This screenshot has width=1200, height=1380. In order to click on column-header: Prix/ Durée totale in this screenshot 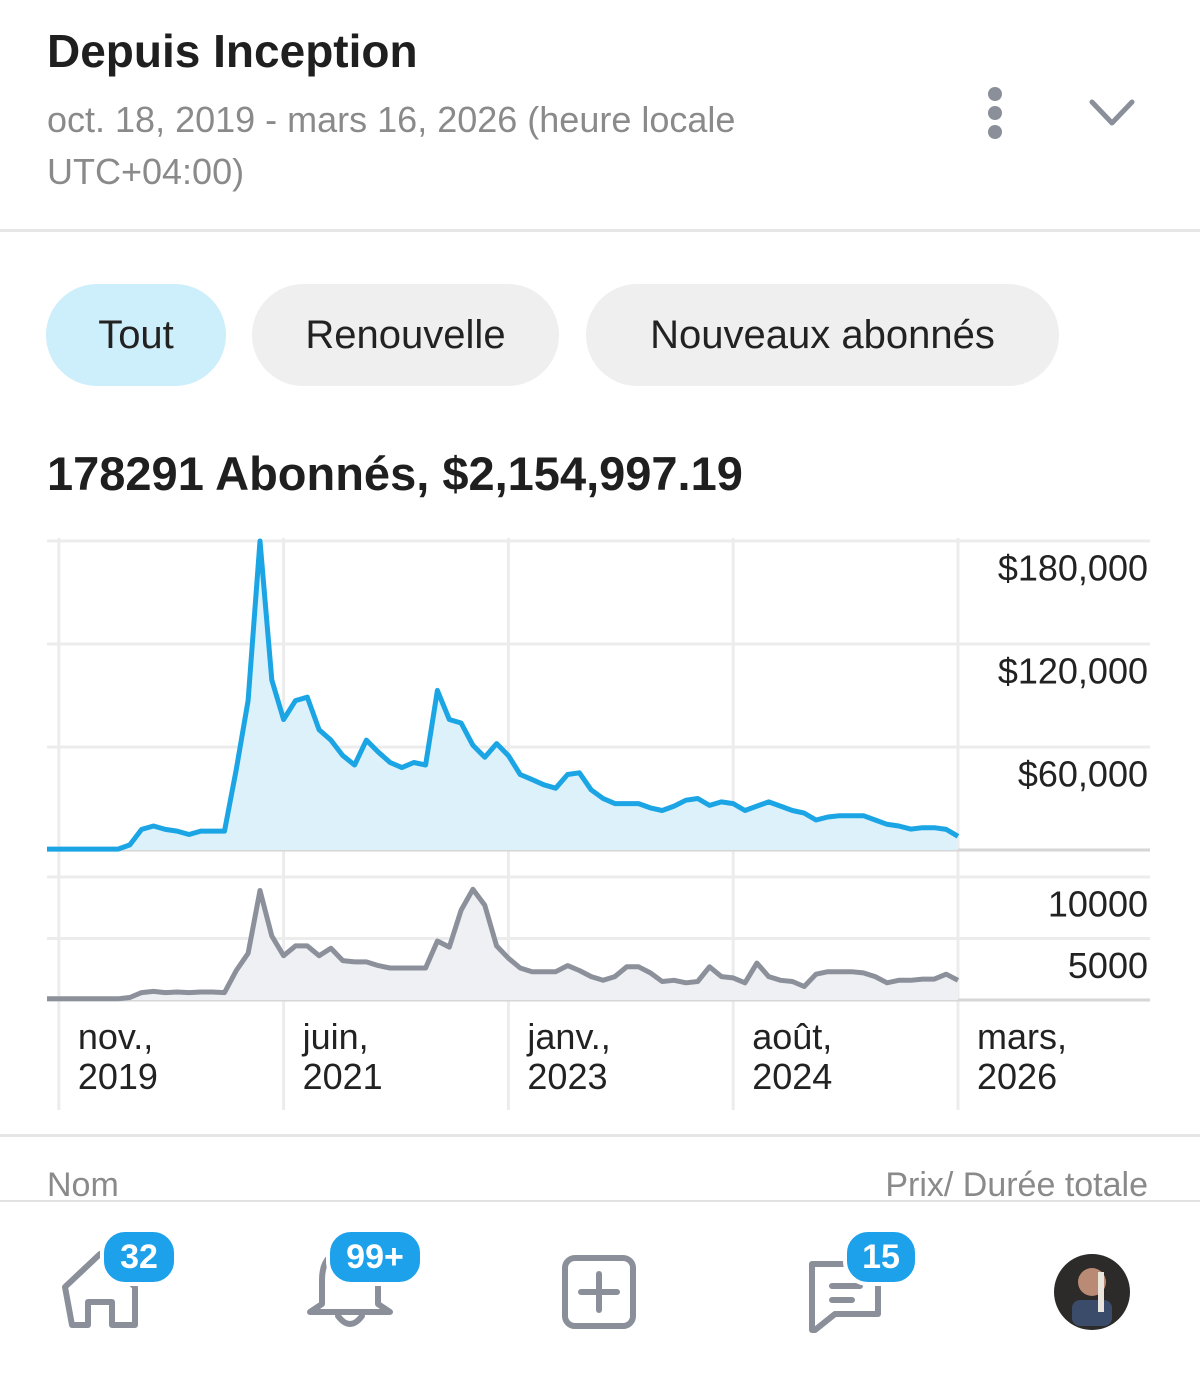, I will do `click(1016, 1185)`.